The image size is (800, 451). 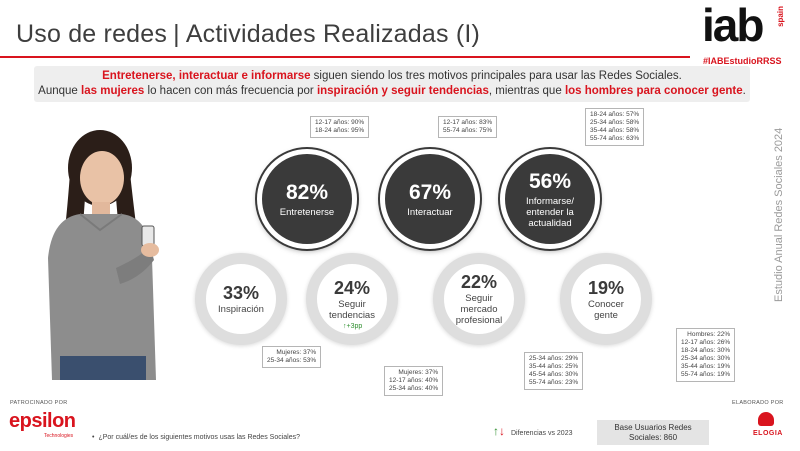 What do you see at coordinates (780, 16) in the screenshot?
I see `logo-suffix: spain` at bounding box center [780, 16].